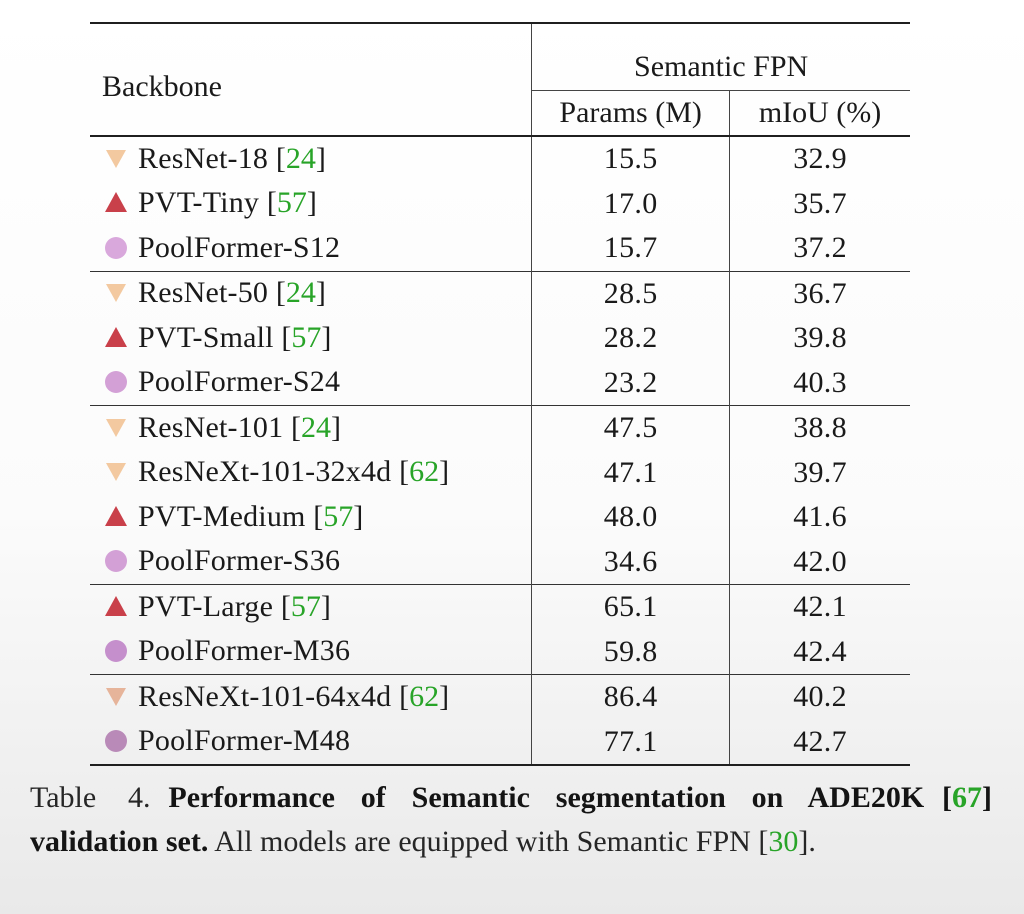 Image resolution: width=1024 pixels, height=914 pixels. I want to click on table-row: PVT-Tiny [57] 17.0 35.7, so click(500, 204).